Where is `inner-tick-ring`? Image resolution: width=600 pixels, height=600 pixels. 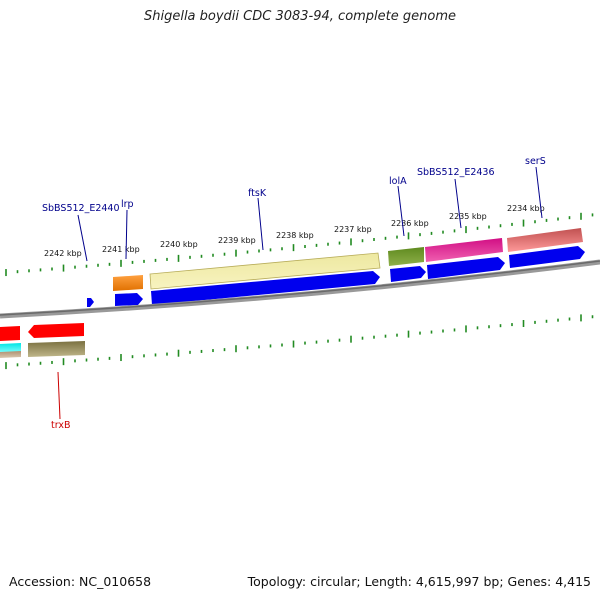 inner-tick-ring is located at coordinates (299, 342).